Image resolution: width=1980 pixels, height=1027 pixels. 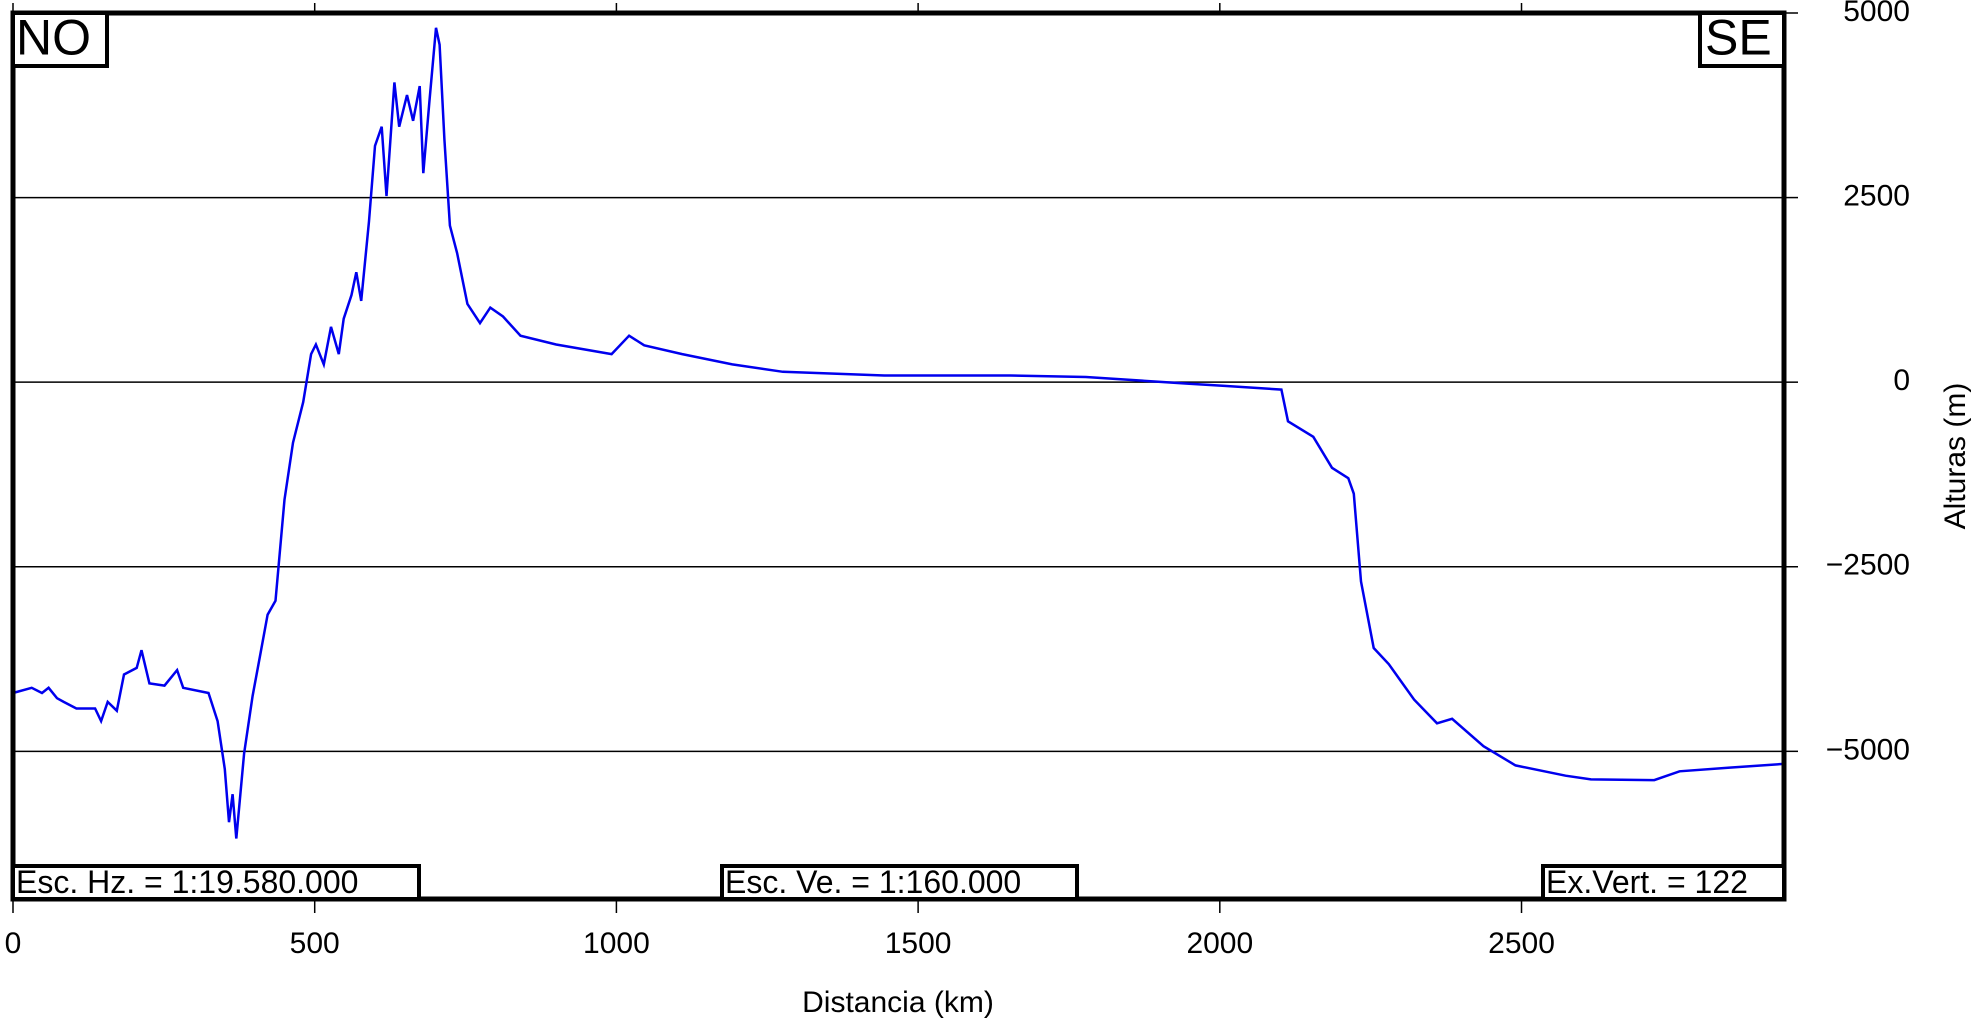 What do you see at coordinates (1738, 38) in the screenshot?
I see `corner-label: SE` at bounding box center [1738, 38].